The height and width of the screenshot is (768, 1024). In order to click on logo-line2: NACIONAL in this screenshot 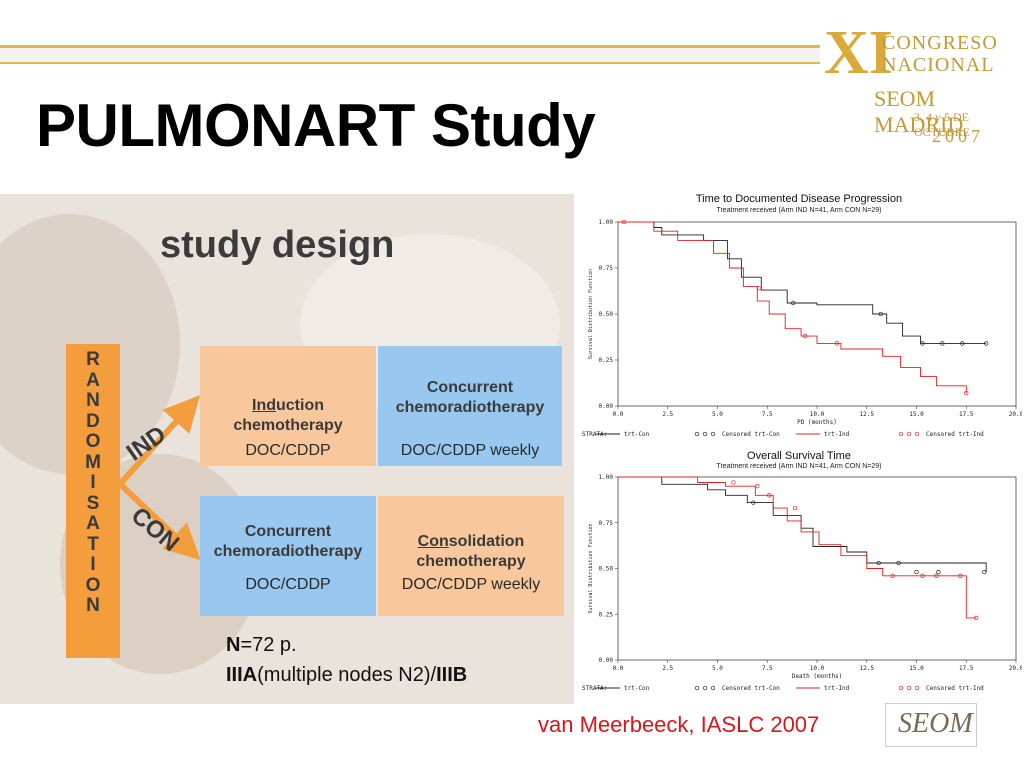, I will do `click(938, 65)`.